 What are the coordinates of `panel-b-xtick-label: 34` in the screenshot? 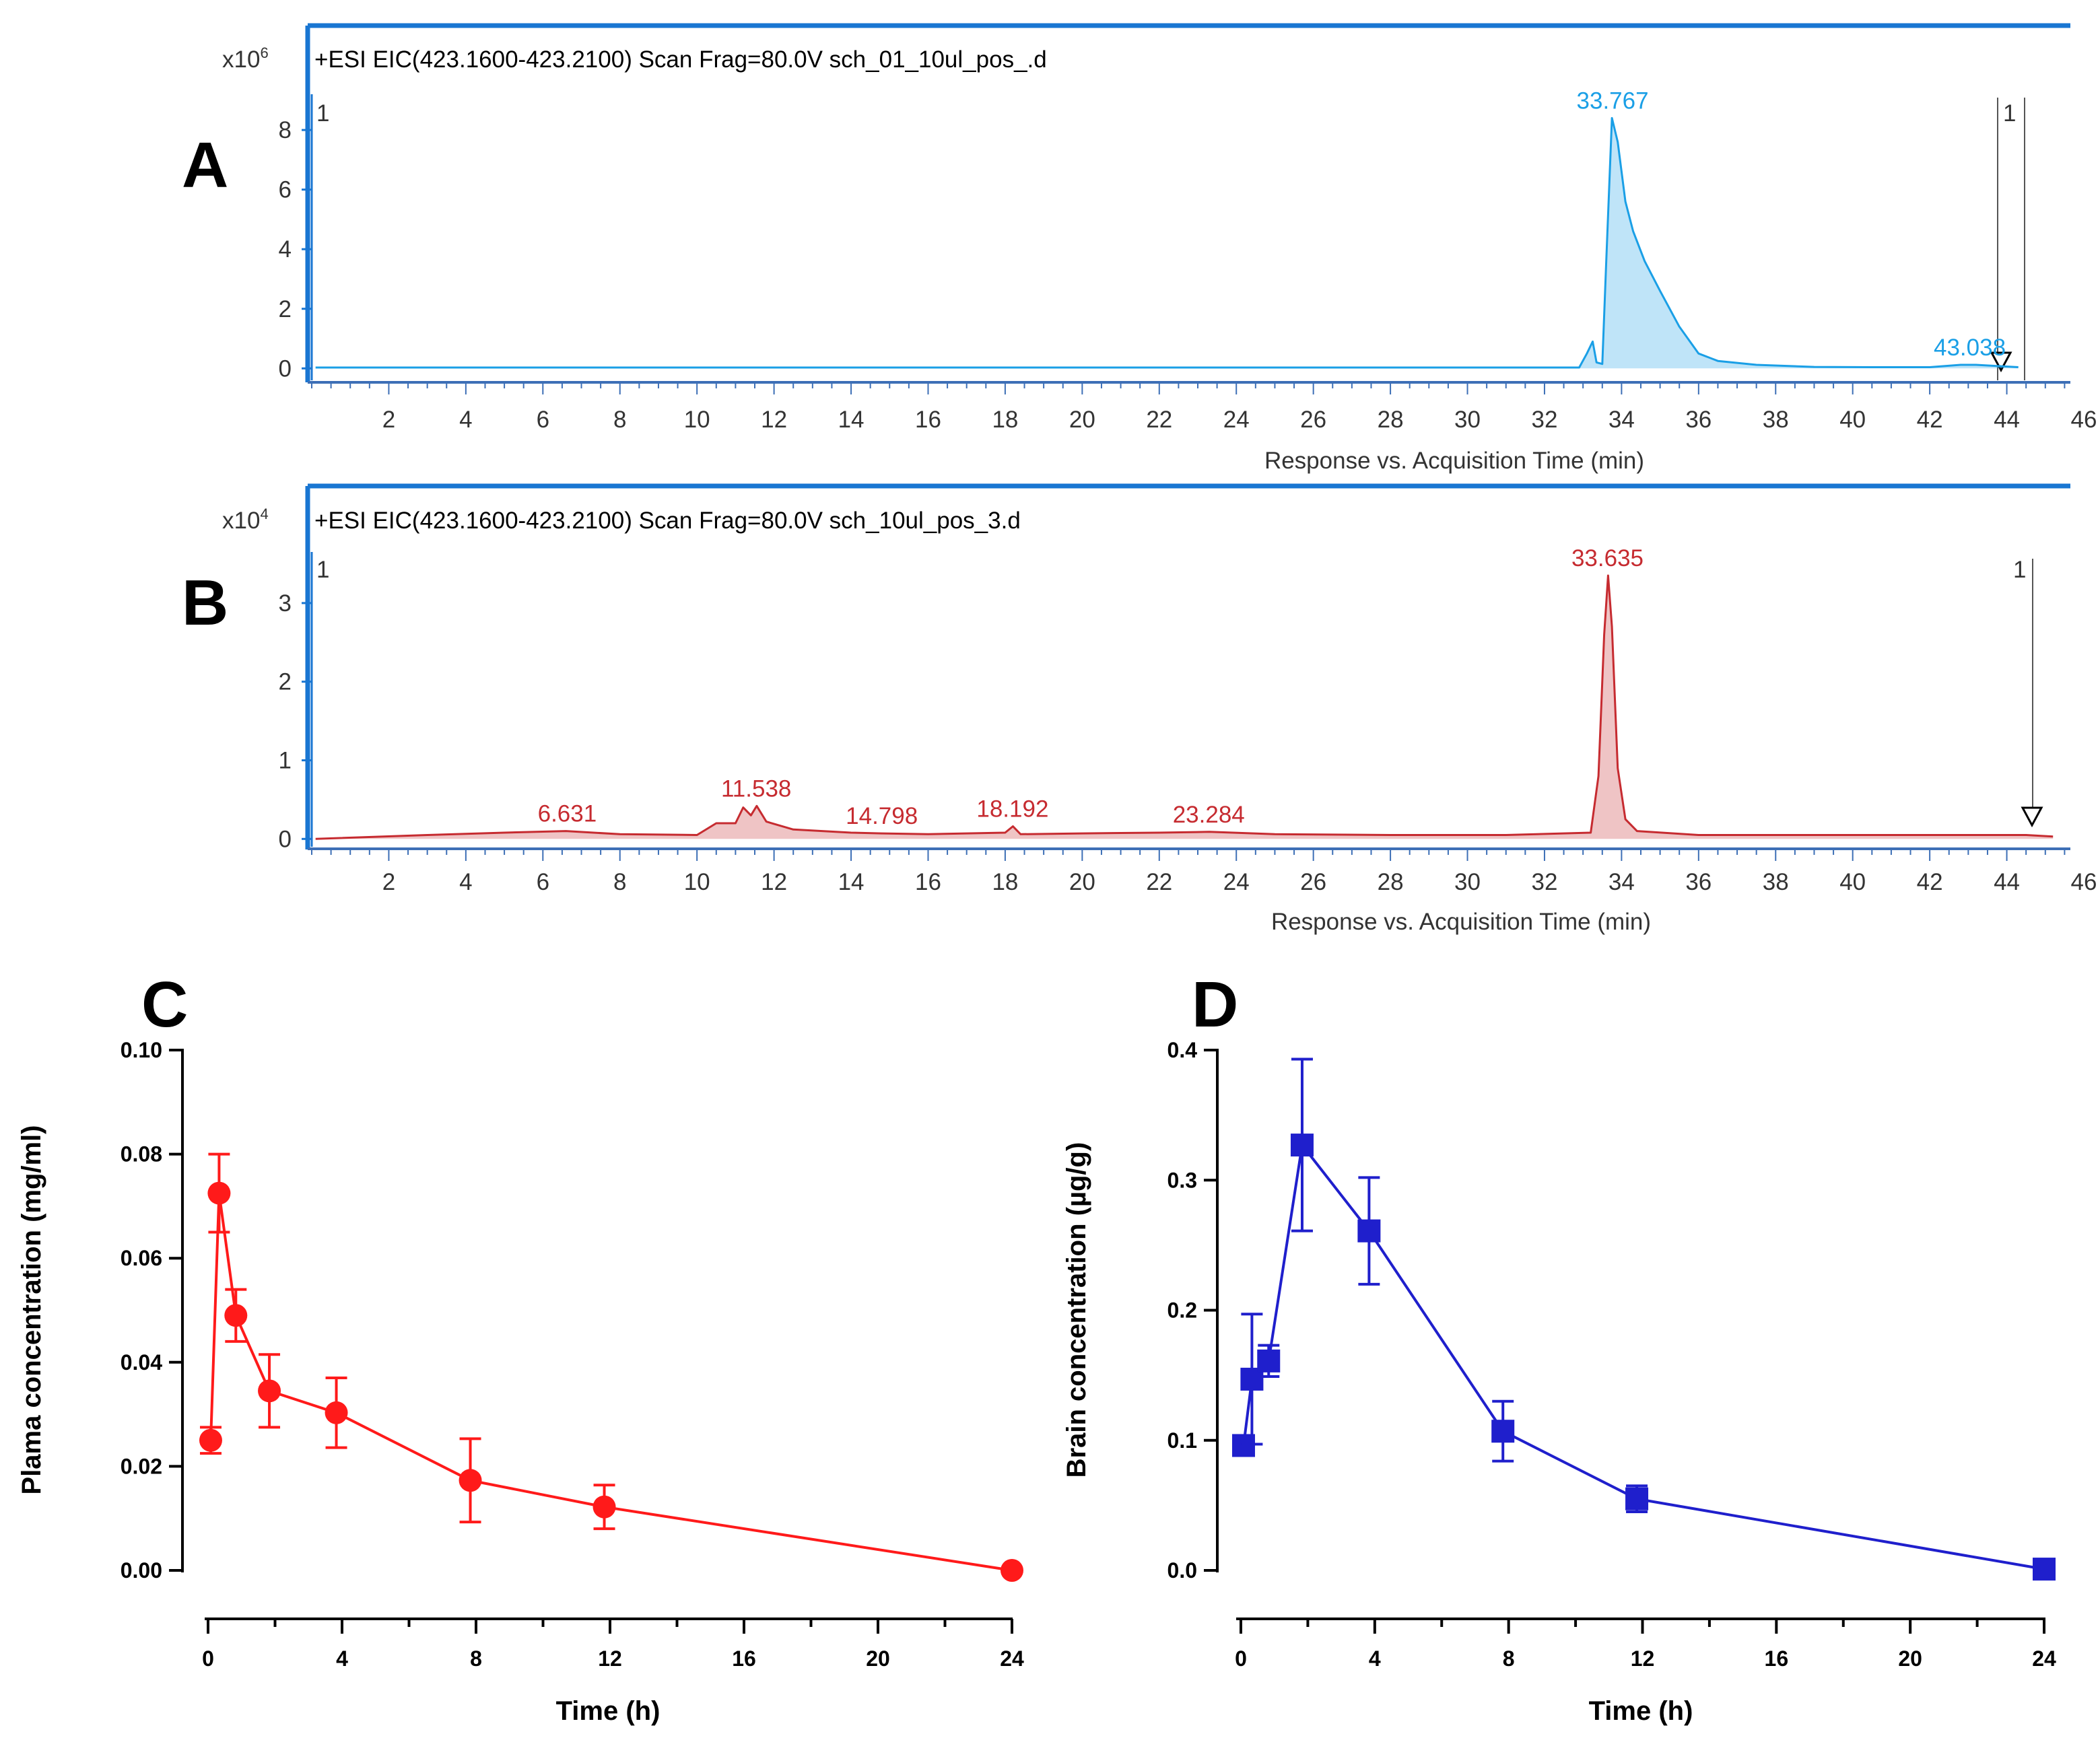 It's located at (1621, 882).